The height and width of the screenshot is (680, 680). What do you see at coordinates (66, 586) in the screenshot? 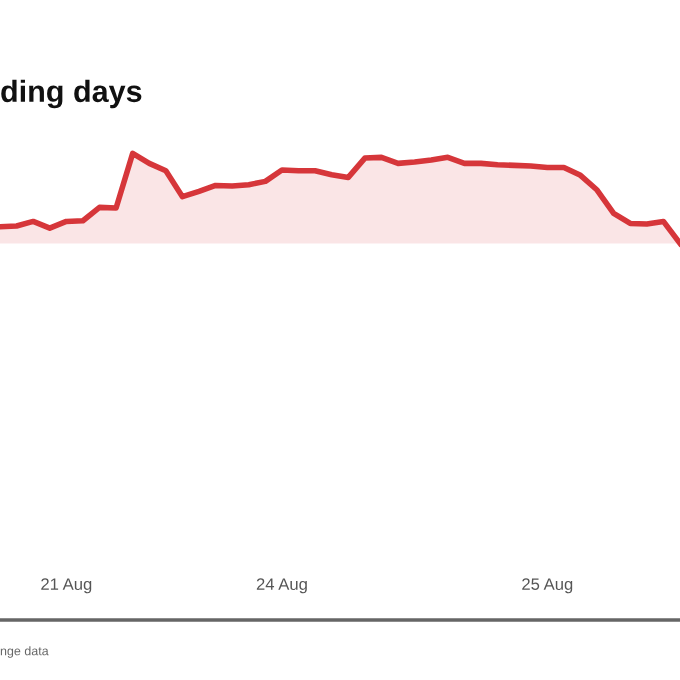
I see `x-tick-label: 21 Aug` at bounding box center [66, 586].